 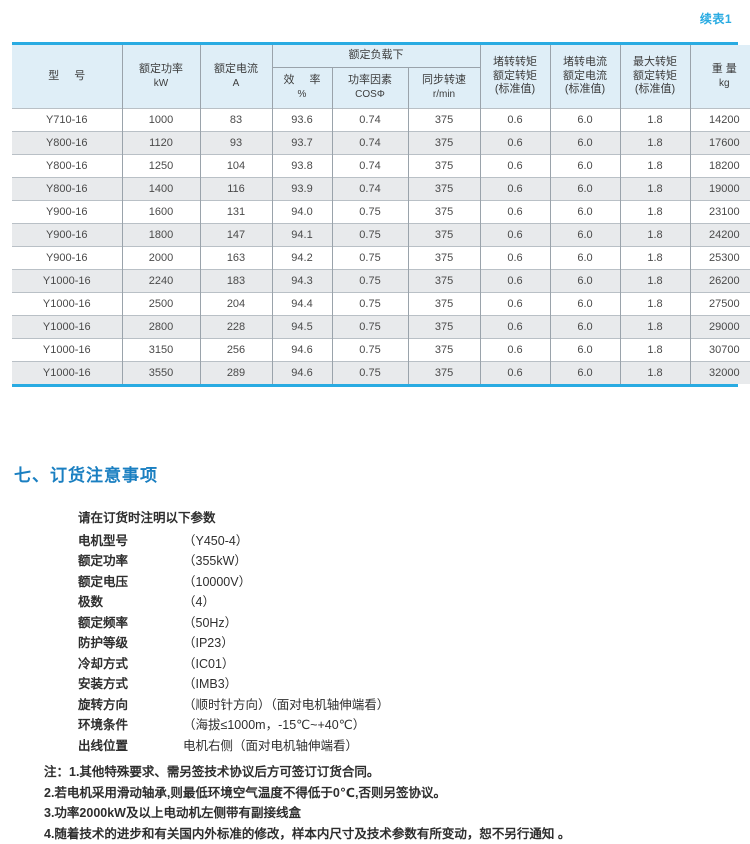 What do you see at coordinates (161, 327) in the screenshot?
I see `table-cell: 2800` at bounding box center [161, 327].